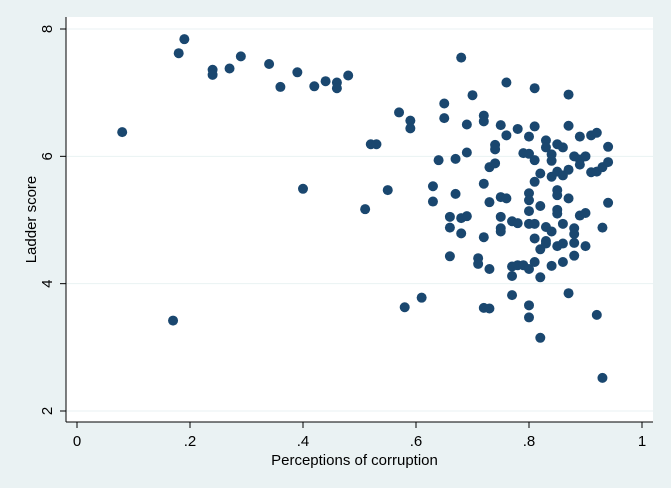 This screenshot has width=671, height=488. I want to click on x-tick-label: .8, so click(529, 441).